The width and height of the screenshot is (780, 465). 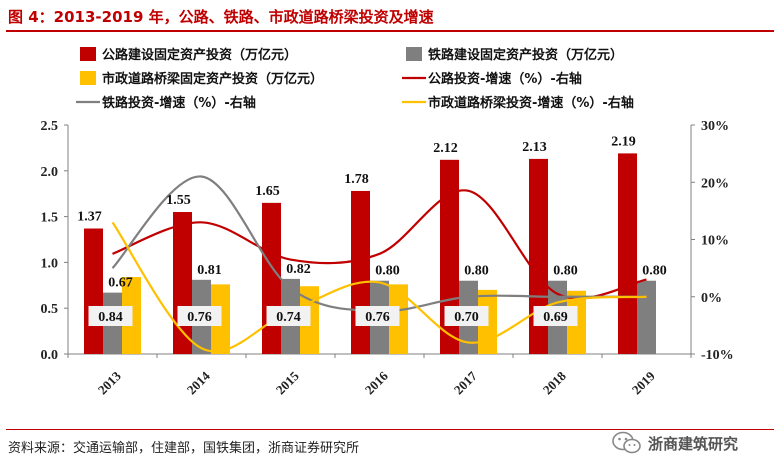 I want to click on source-rule, so click(x=390, y=429).